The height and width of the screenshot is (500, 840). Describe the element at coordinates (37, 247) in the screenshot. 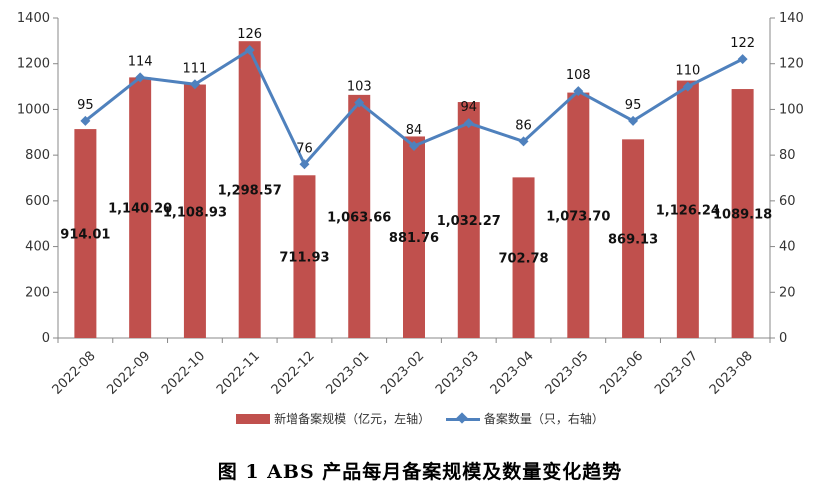

I see `y-left-tick-label: 400` at that location.